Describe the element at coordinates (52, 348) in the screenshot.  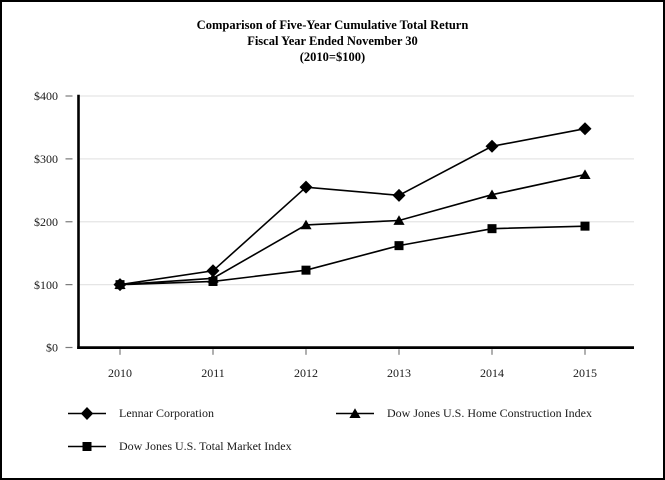
I see `y-tick-label: $0` at that location.